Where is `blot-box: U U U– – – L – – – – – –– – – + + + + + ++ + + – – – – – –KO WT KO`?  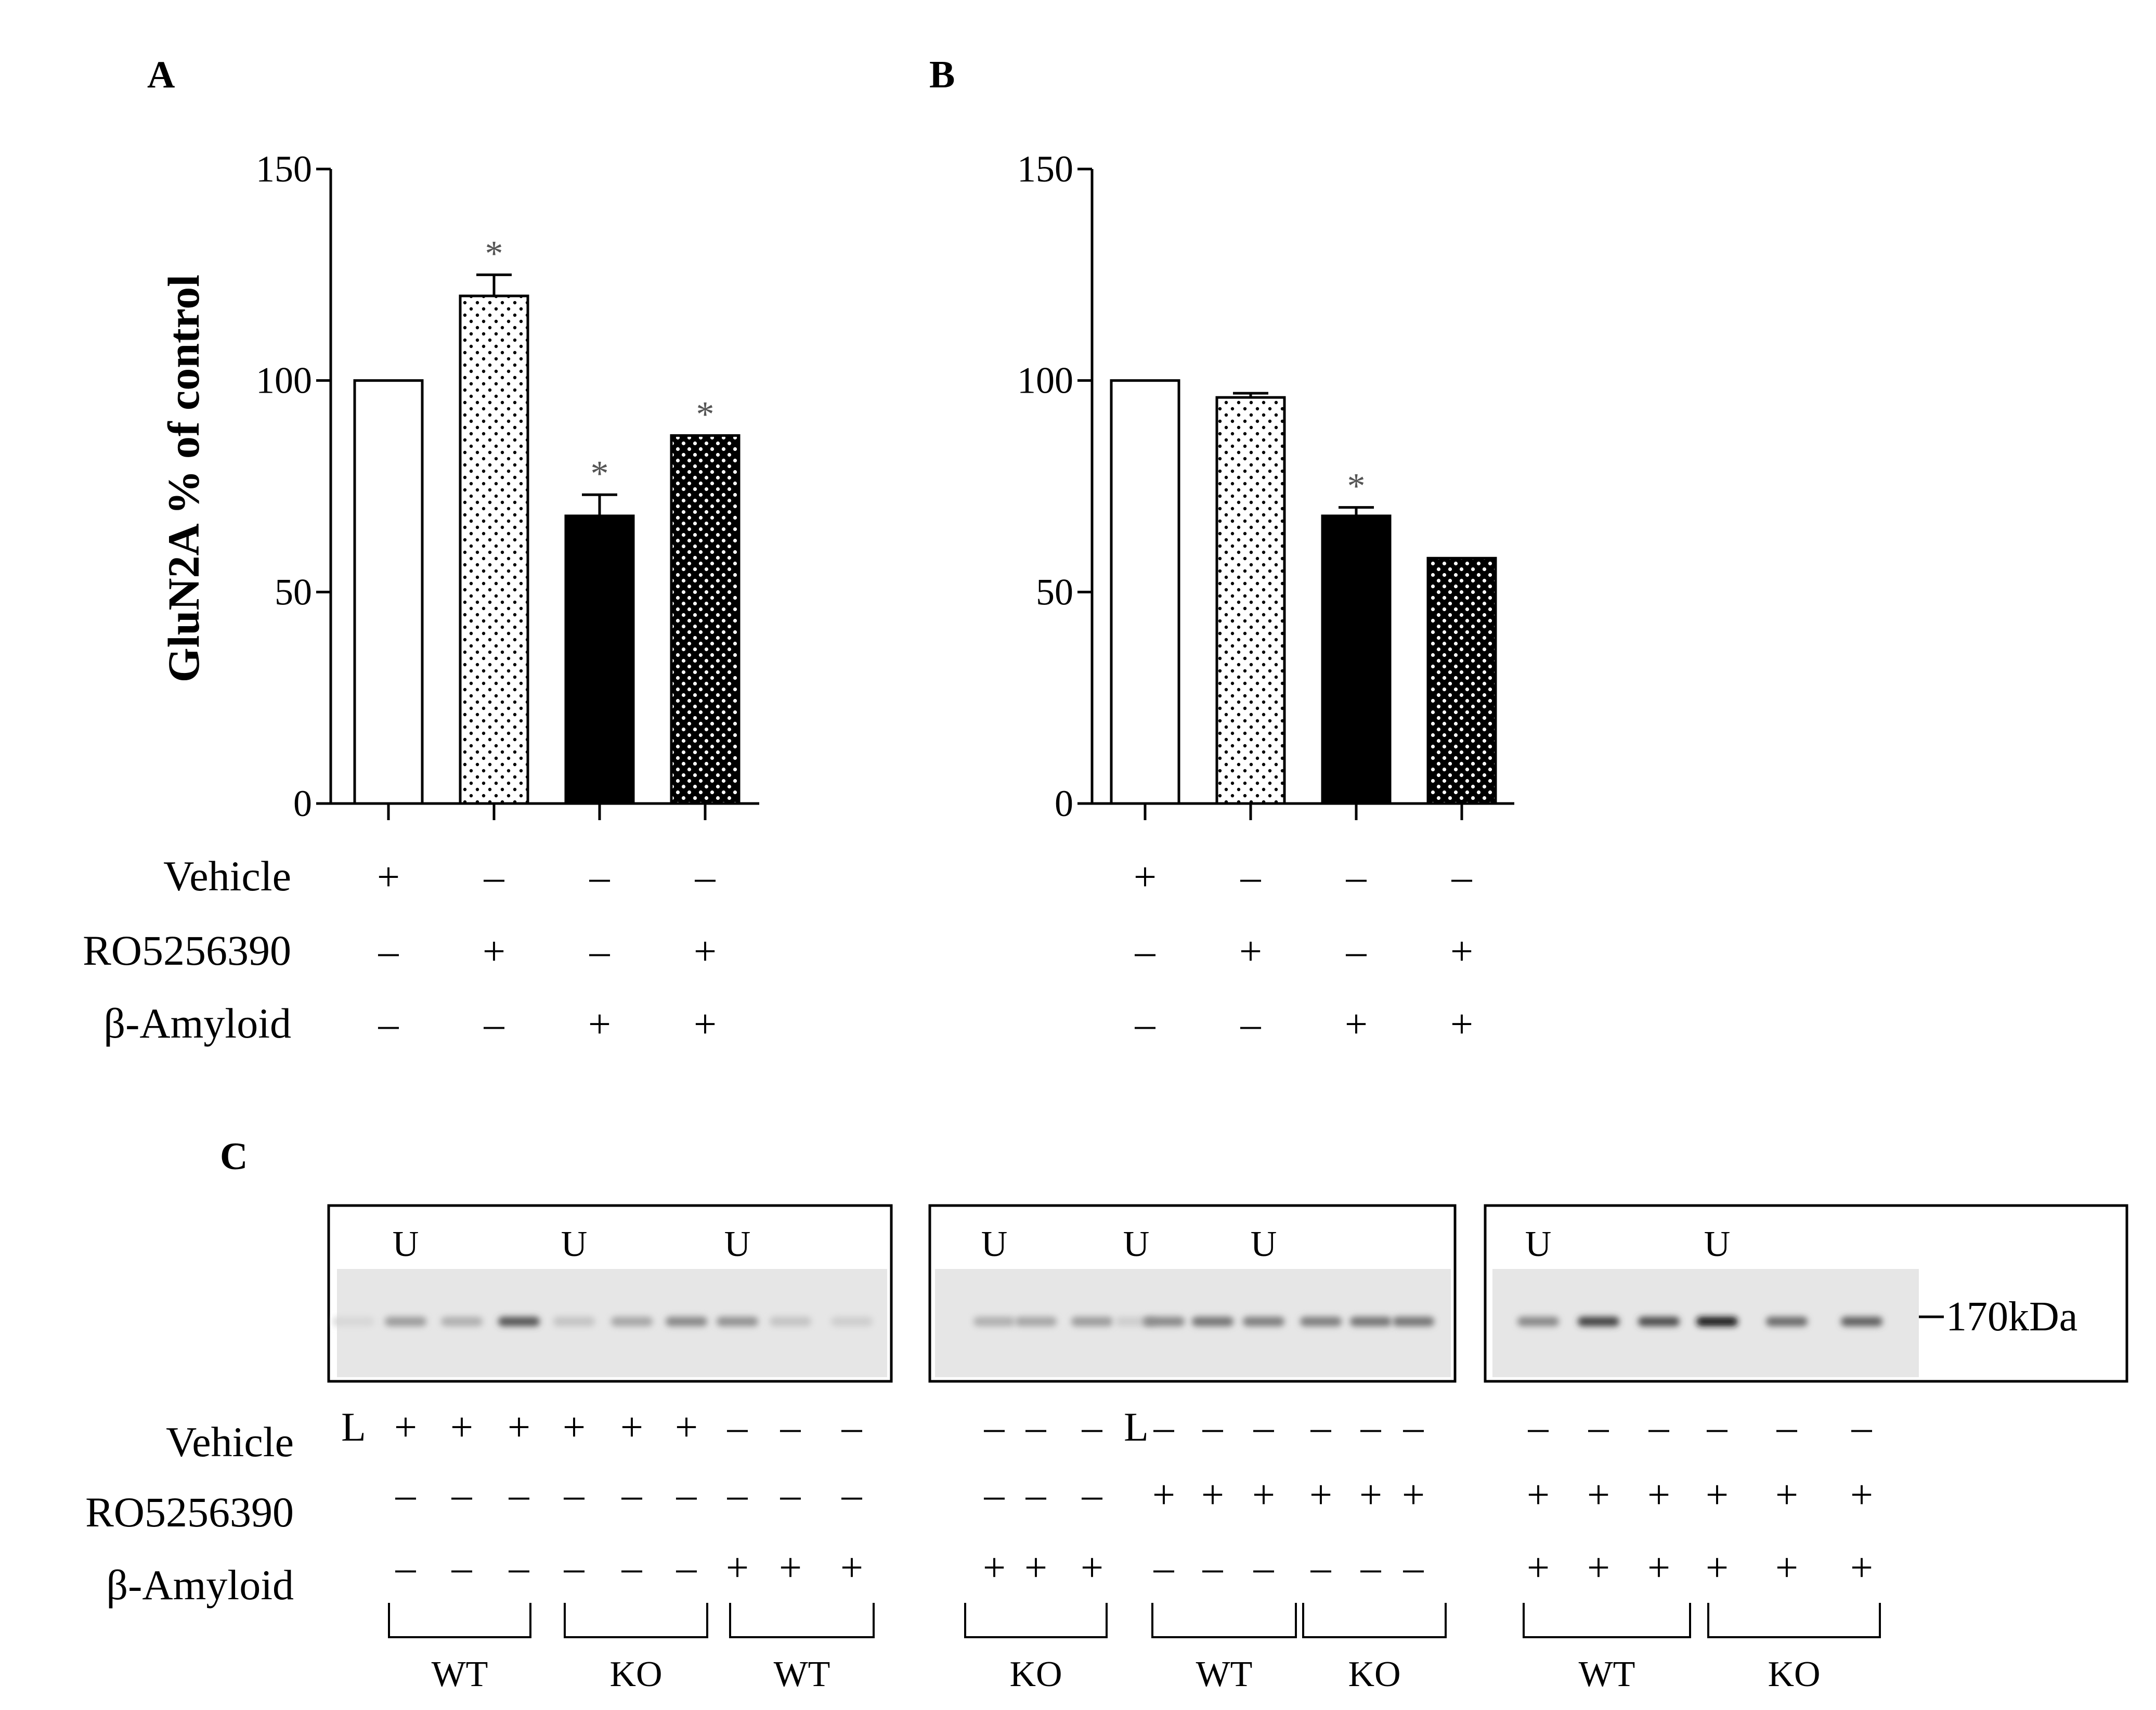
blot-box: U U U– – – L – – – – – –– – – + + + + + ++ + + – – – – – –KO WT KO is located at coordinates (1192, 1449).